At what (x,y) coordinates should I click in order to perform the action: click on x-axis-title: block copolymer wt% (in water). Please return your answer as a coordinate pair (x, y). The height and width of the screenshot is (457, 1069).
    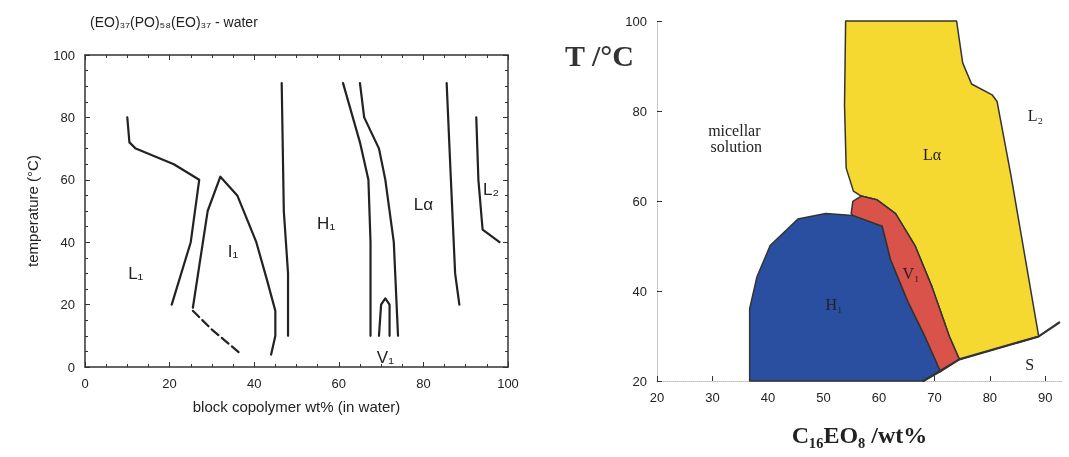
    Looking at the image, I should click on (296, 406).